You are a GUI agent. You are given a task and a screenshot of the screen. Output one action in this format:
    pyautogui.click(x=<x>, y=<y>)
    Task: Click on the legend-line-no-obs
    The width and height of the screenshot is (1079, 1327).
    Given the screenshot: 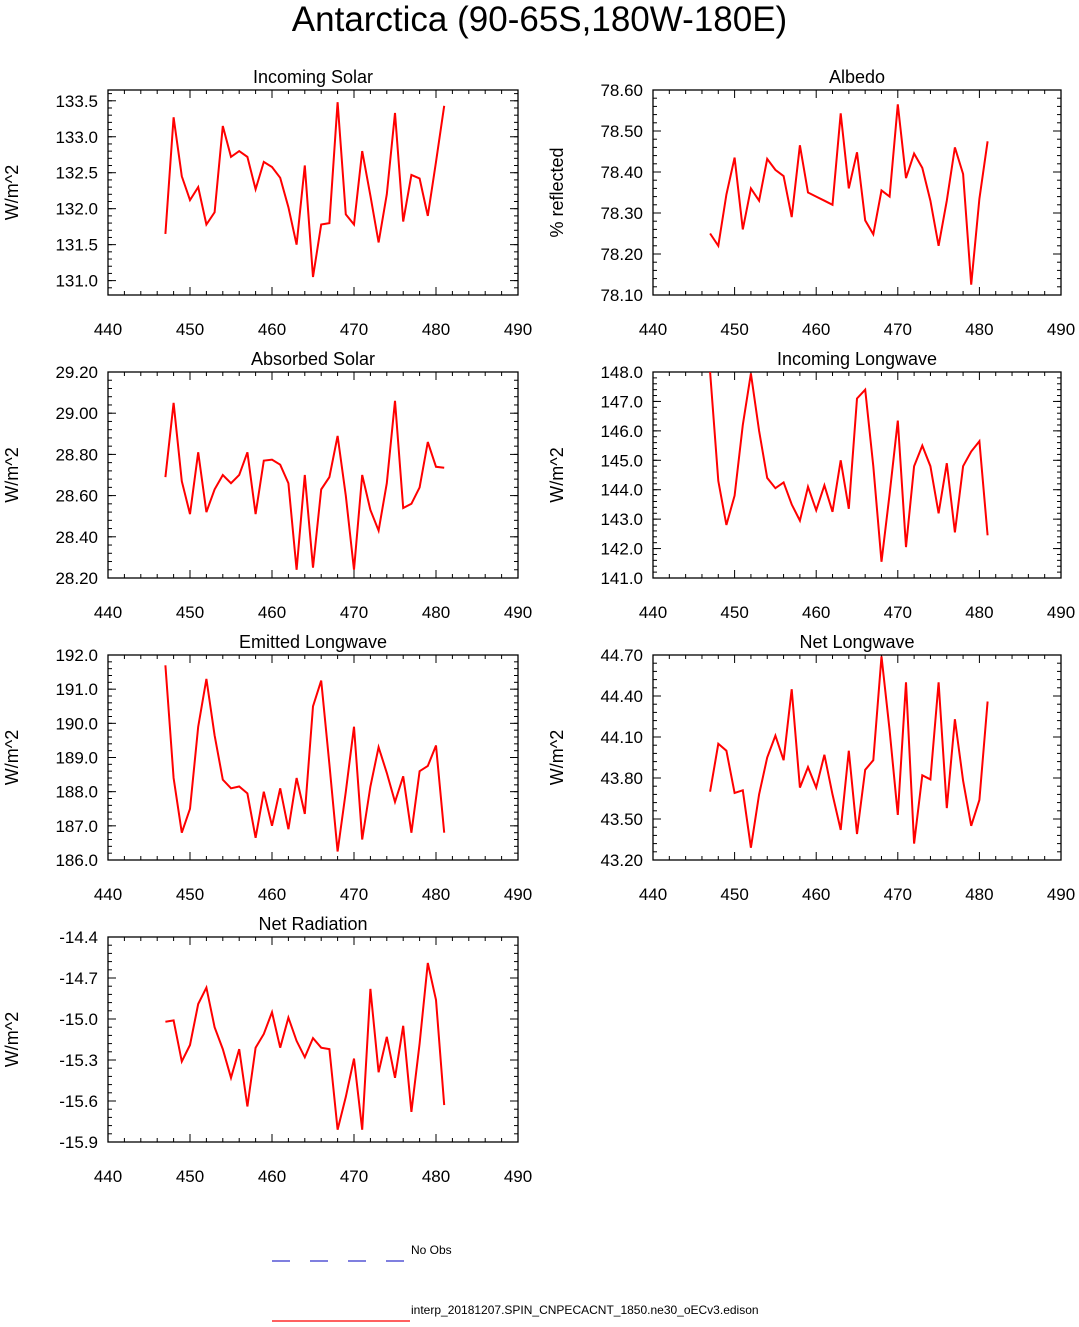 What is the action you would take?
    pyautogui.click(x=341, y=1255)
    